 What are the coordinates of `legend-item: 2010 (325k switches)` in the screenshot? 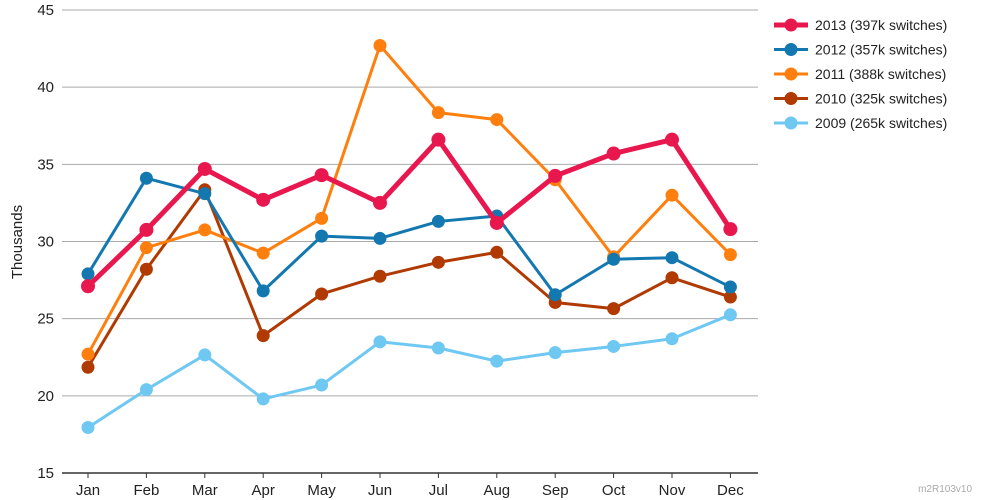 It's located at (860, 99).